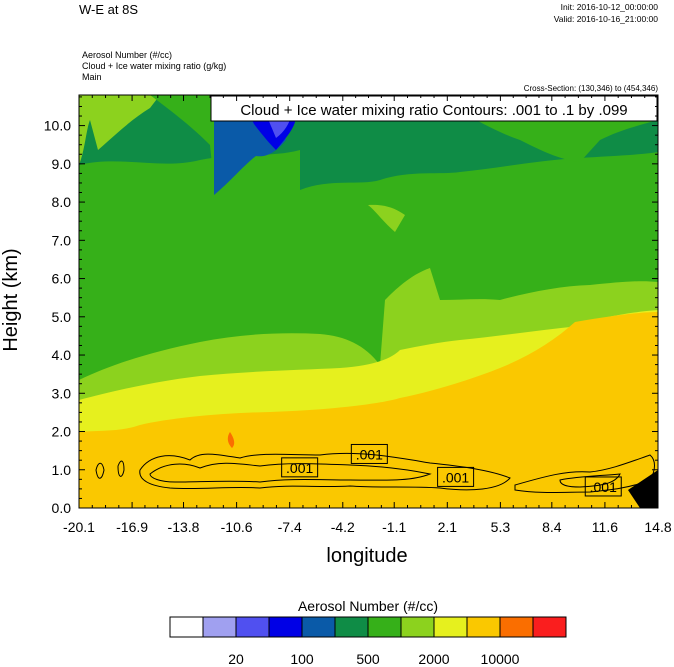 The width and height of the screenshot is (674, 667). I want to click on x-axis-title: longitude, so click(366, 556).